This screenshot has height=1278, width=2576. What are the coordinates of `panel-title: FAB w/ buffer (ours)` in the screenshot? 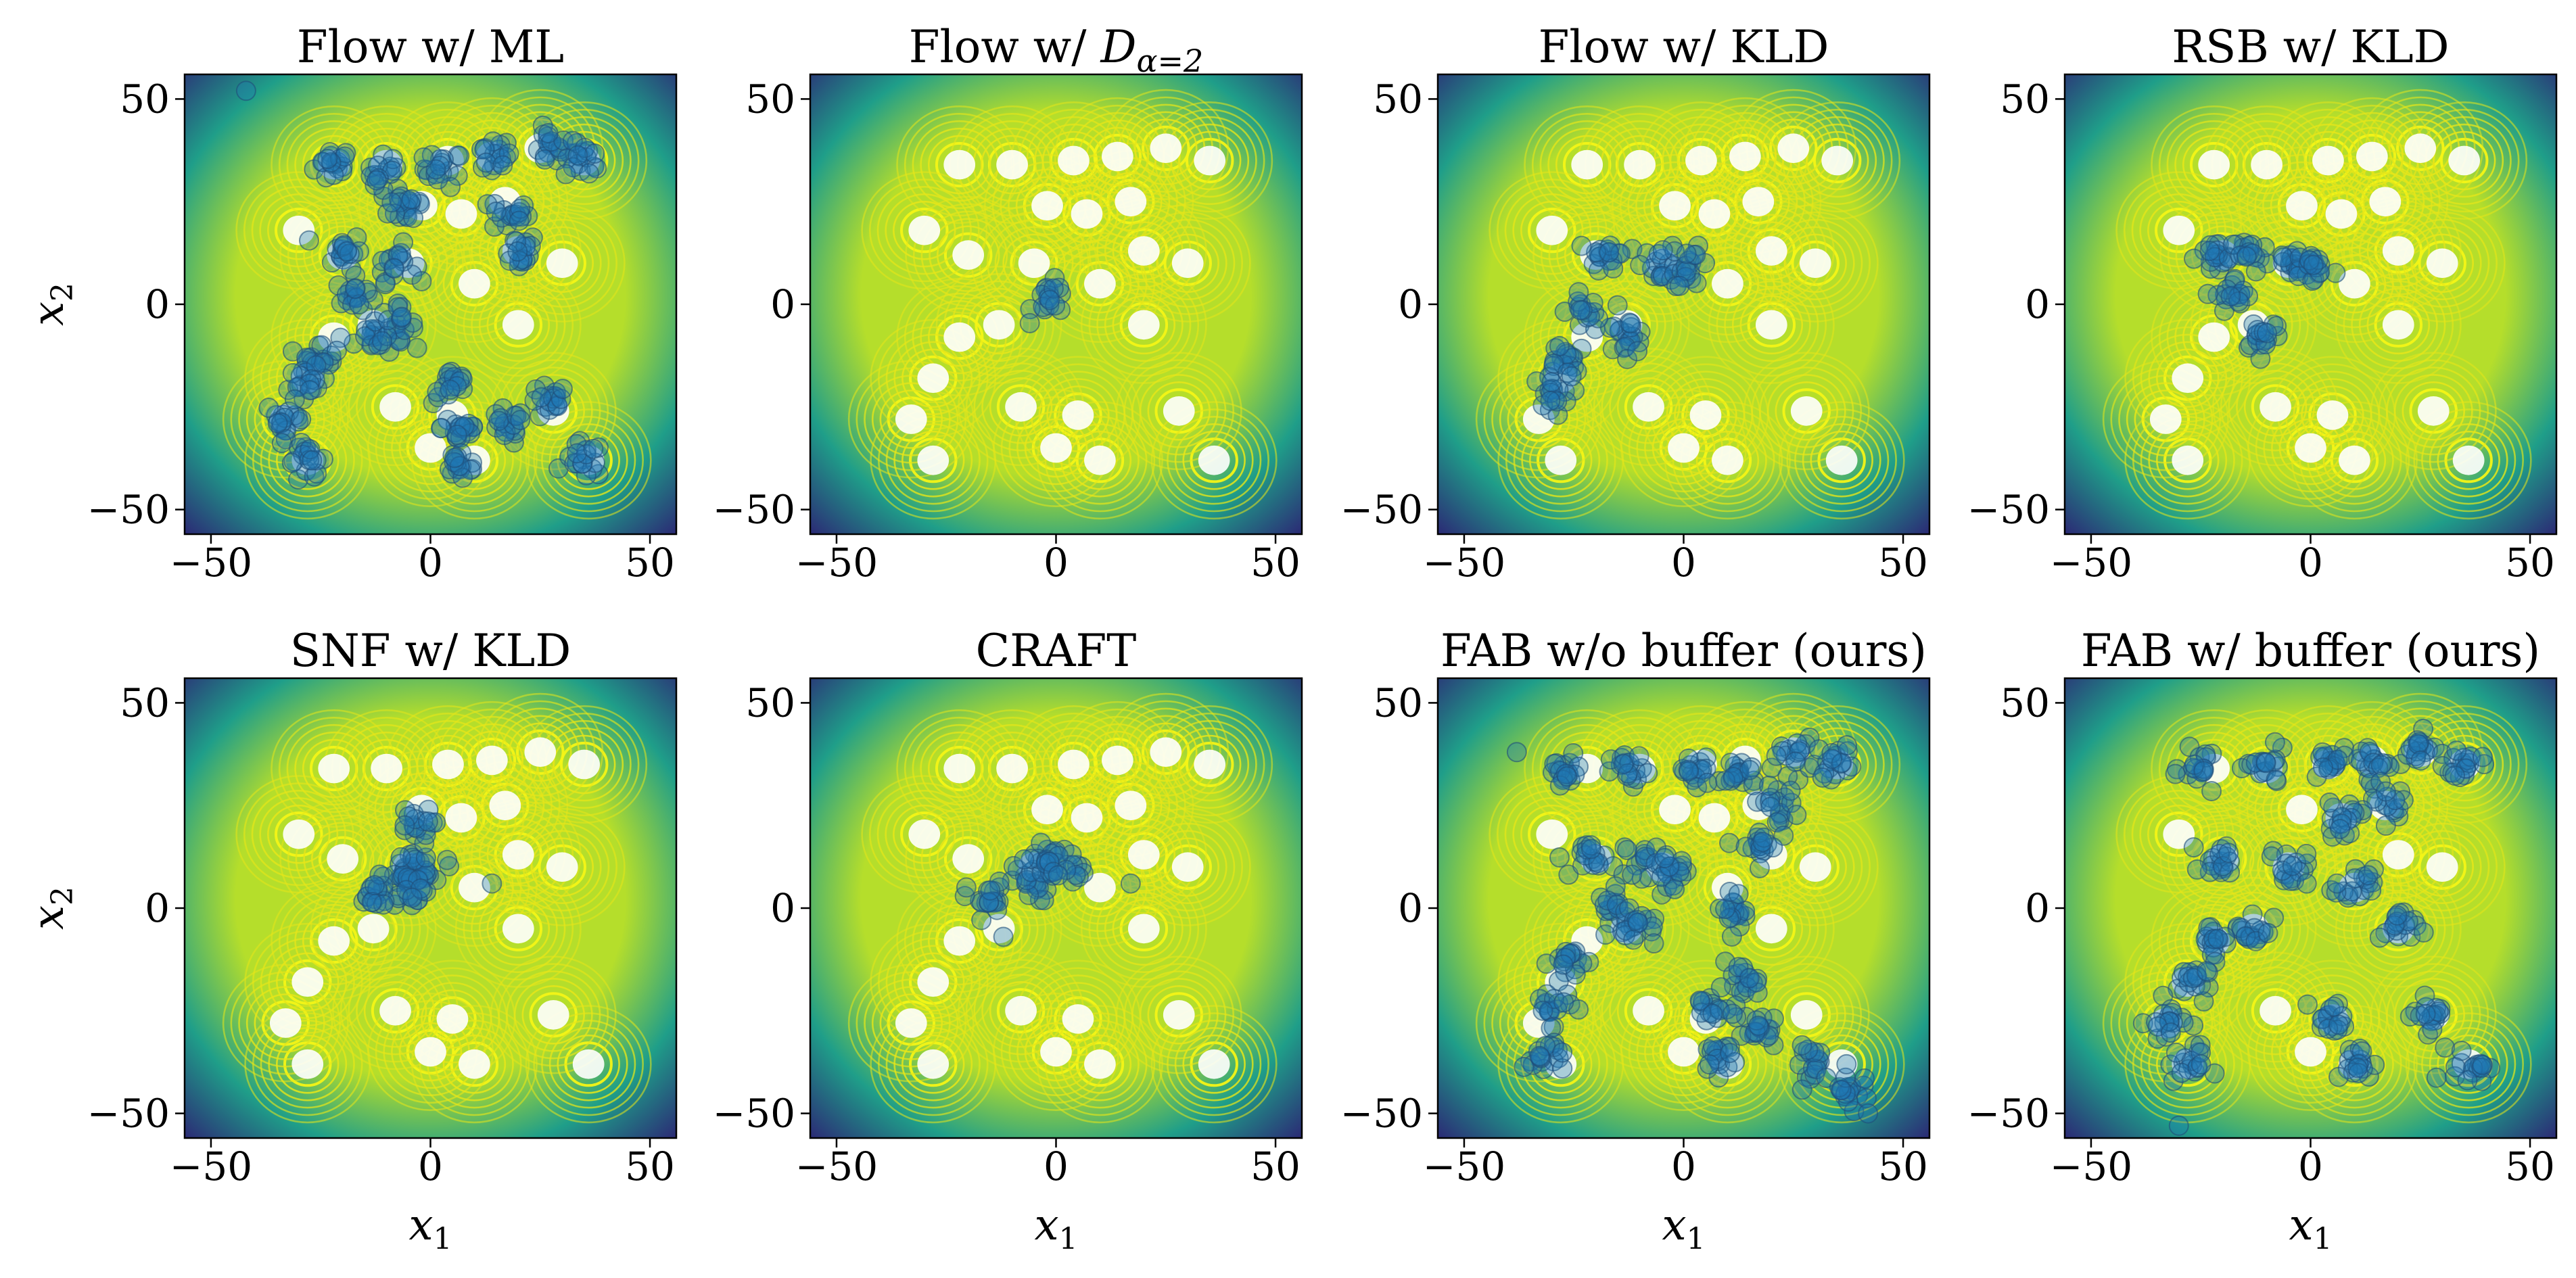 It's located at (2310, 651).